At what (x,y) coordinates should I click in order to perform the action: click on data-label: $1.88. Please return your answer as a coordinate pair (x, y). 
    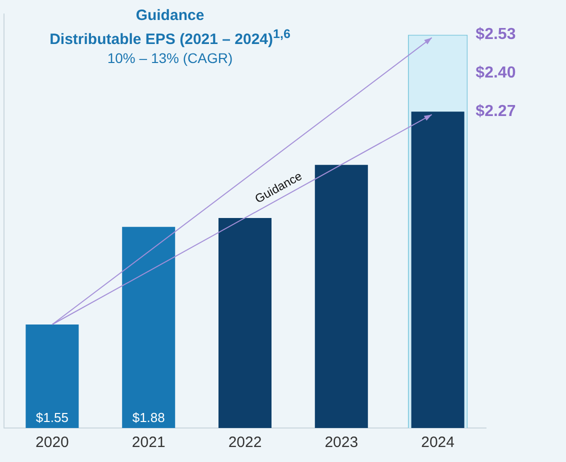
    Looking at the image, I should click on (148, 418).